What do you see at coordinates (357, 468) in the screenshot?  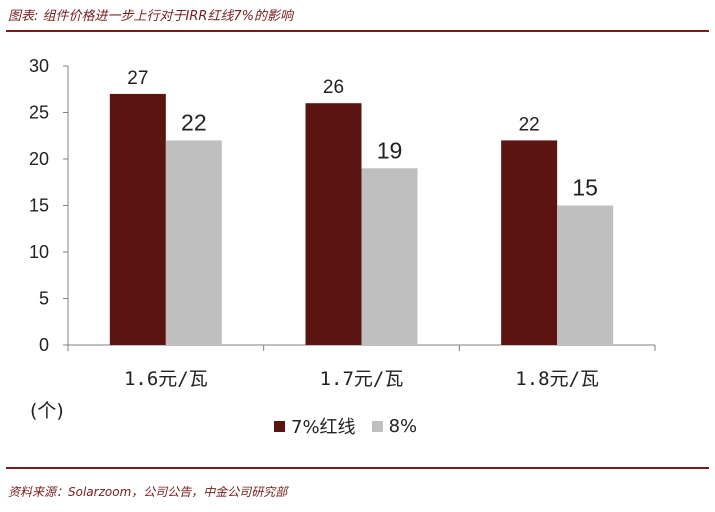 I see `source-divider` at bounding box center [357, 468].